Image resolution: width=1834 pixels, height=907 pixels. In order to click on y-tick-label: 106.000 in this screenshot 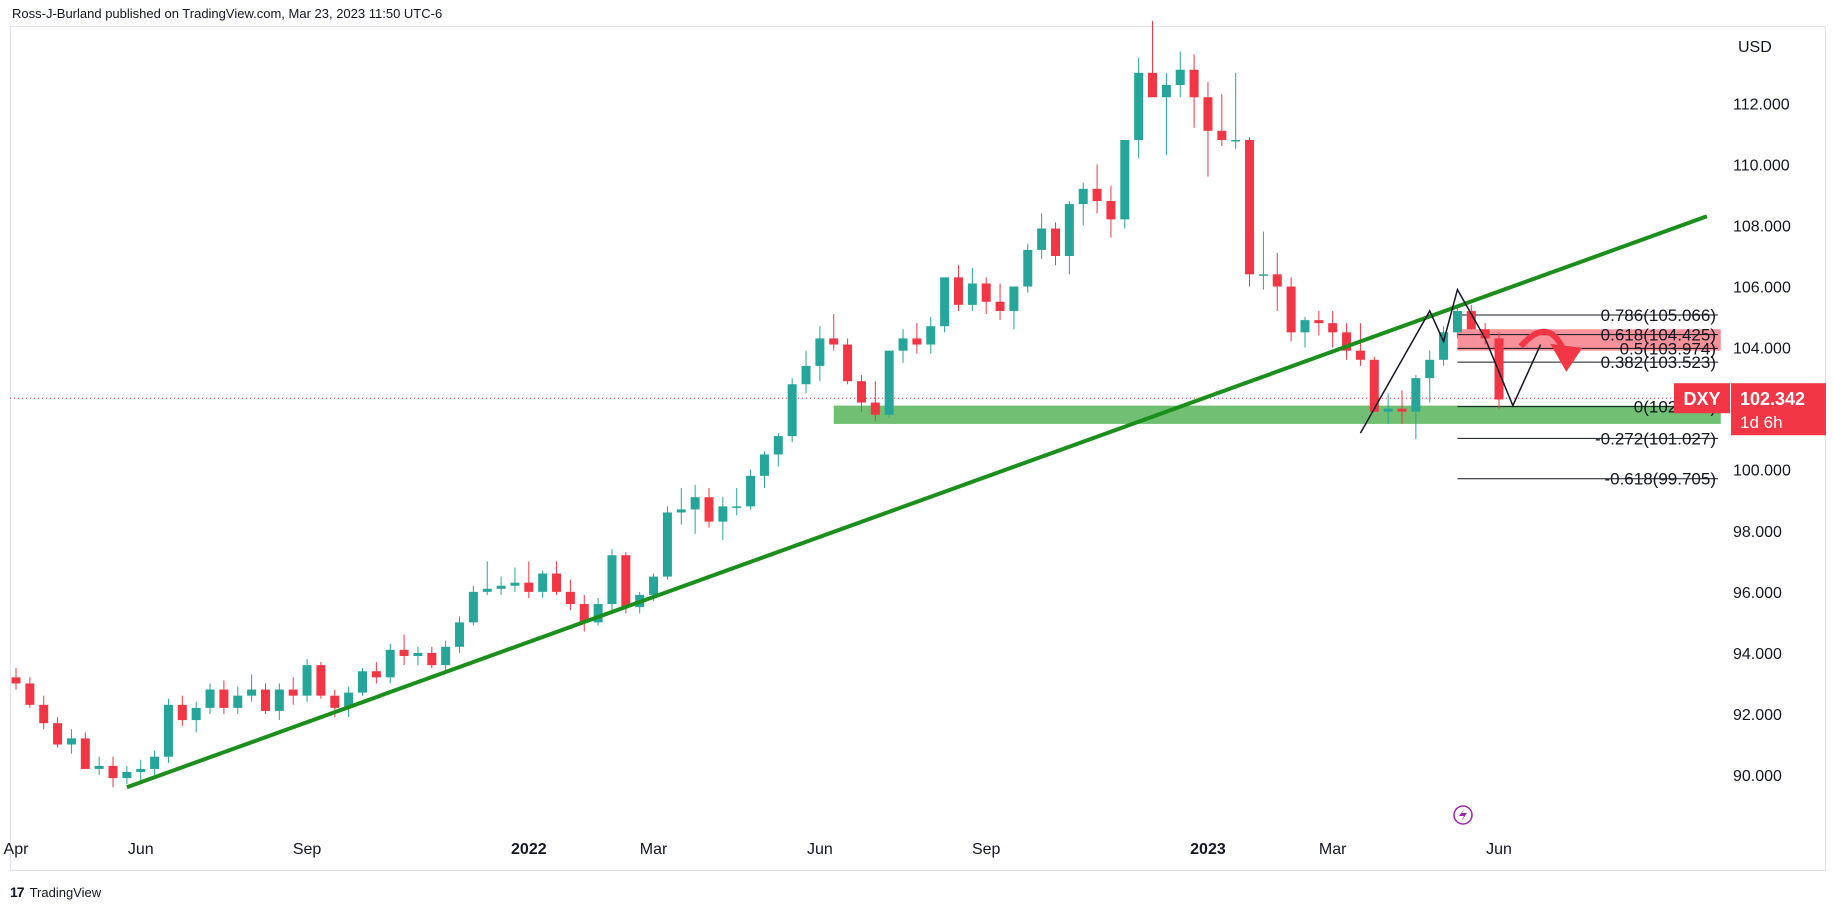, I will do `click(1762, 288)`.